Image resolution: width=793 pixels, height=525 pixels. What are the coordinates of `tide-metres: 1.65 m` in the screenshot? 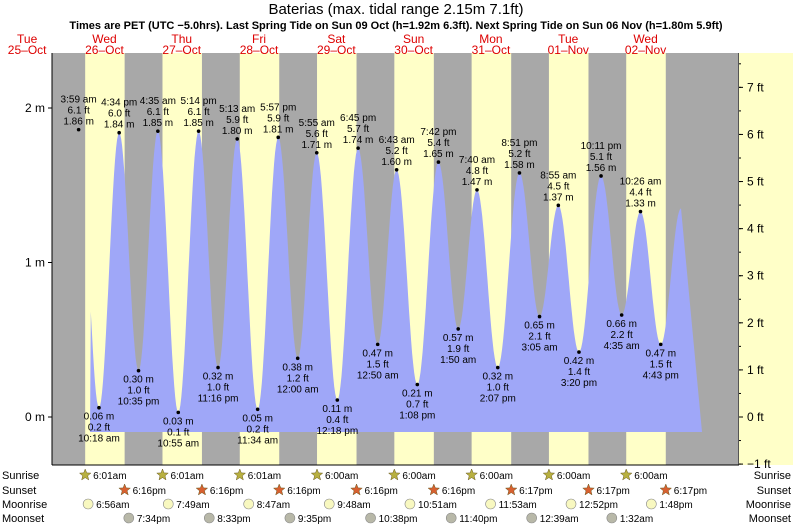 It's located at (438, 154).